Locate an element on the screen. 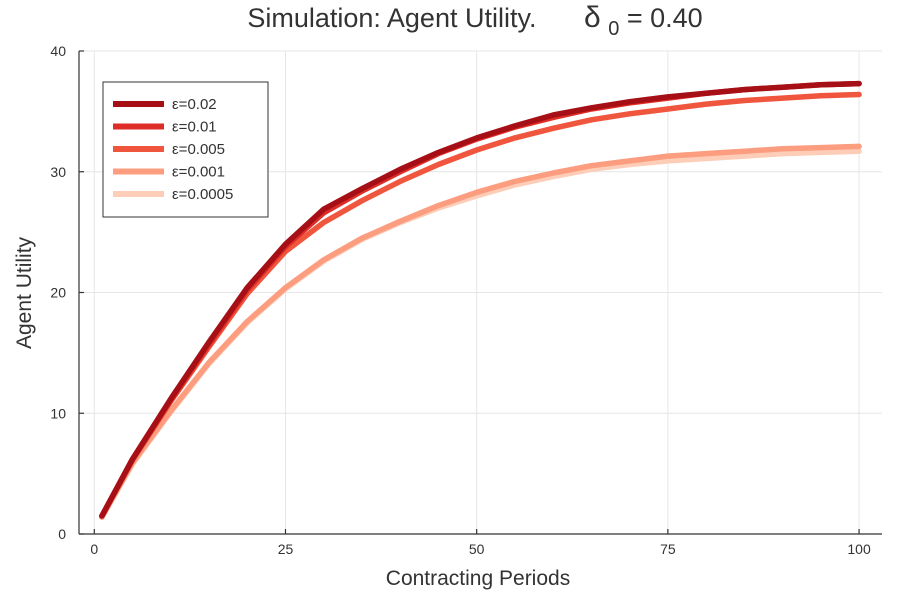 Image resolution: width=900 pixels, height=600 pixels. x-tick-label: 0 is located at coordinates (94, 549).